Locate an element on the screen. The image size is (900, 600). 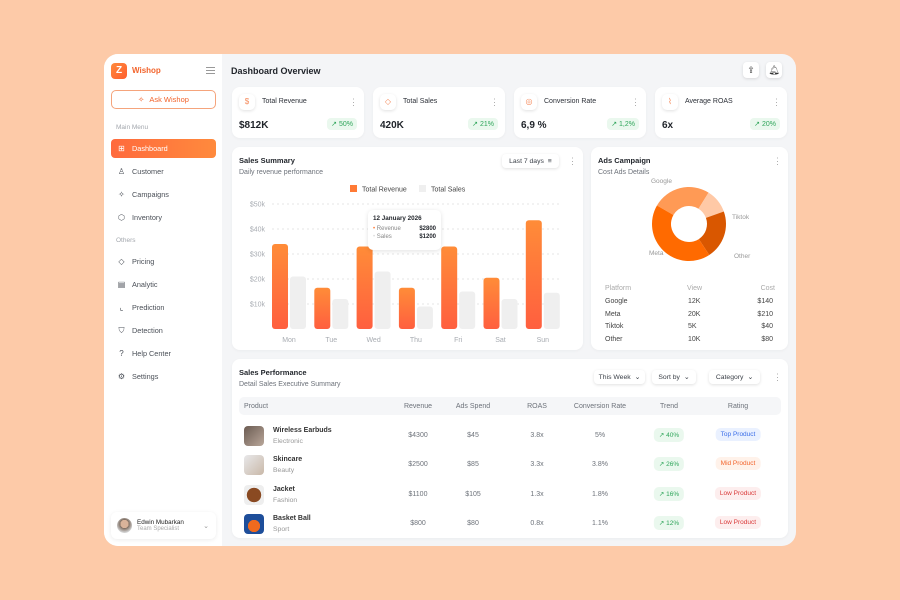
platform-name: Meta is located at coordinates (613, 314).